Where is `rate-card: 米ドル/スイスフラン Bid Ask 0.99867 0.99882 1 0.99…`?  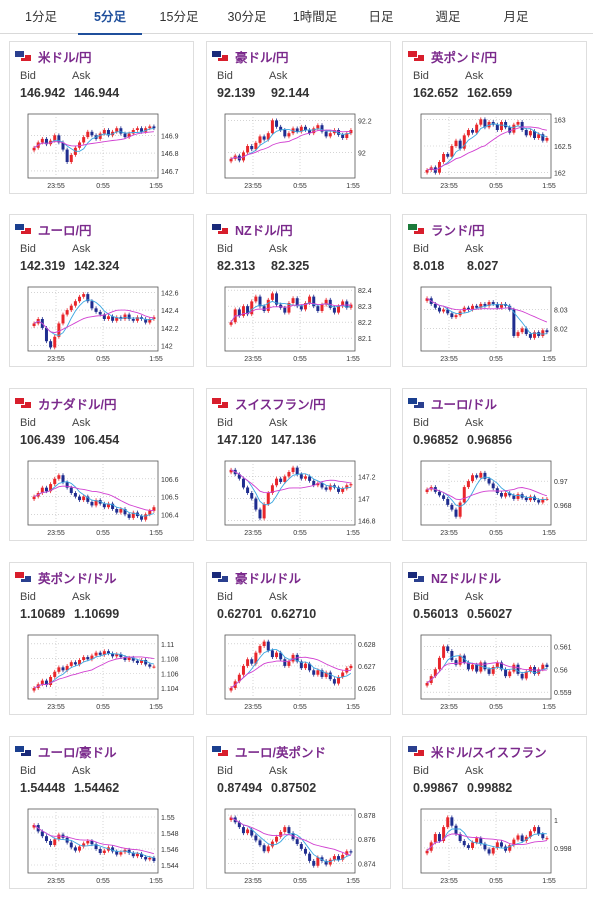 rate-card: 米ドル/スイスフラン Bid Ask 0.99867 0.99882 1 0.99… is located at coordinates (494, 812).